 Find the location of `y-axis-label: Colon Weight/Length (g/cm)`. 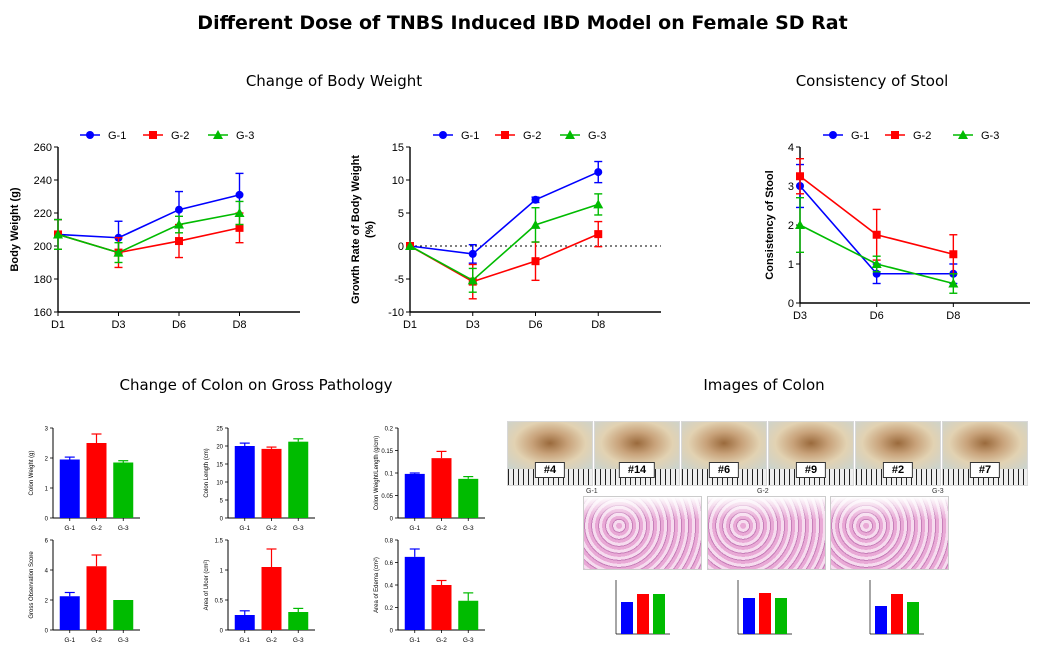

y-axis-label: Colon Weight/Length (g/cm) is located at coordinates (377, 473).